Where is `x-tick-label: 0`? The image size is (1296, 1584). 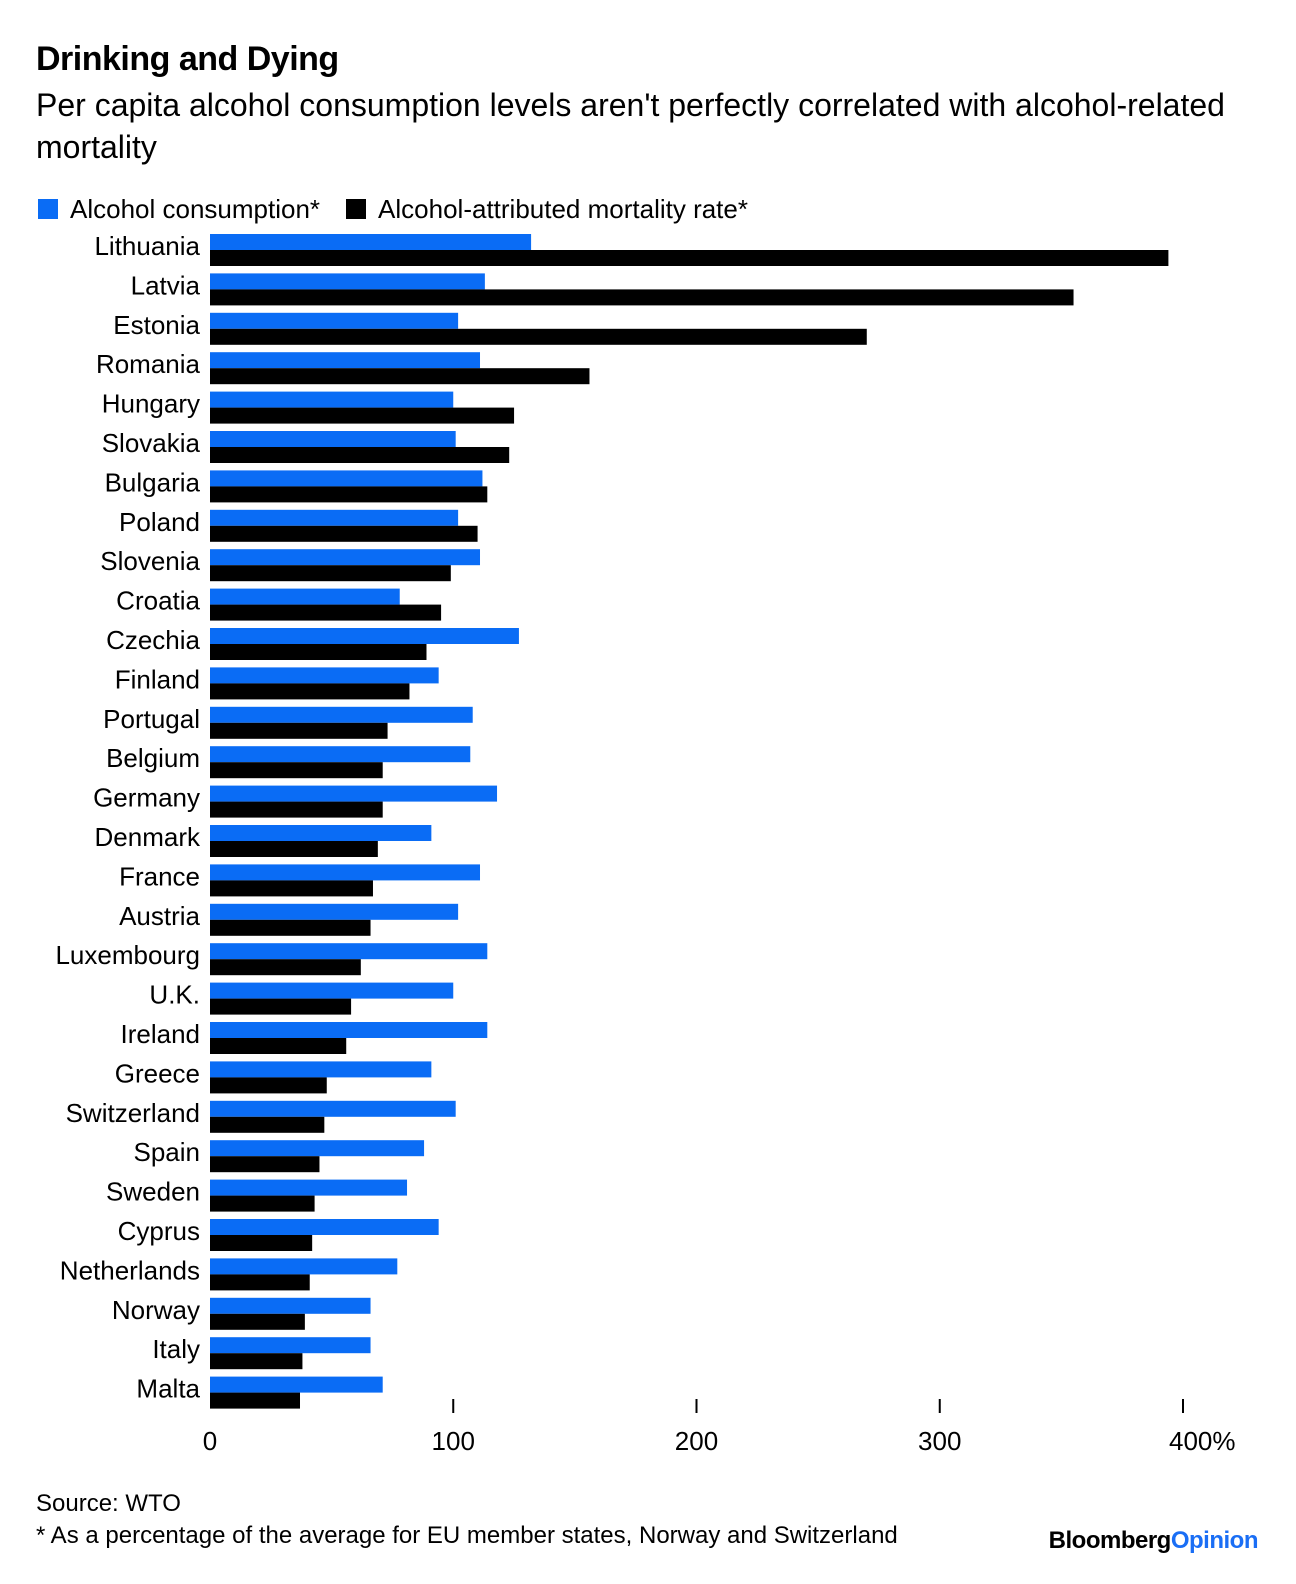 x-tick-label: 0 is located at coordinates (210, 1441).